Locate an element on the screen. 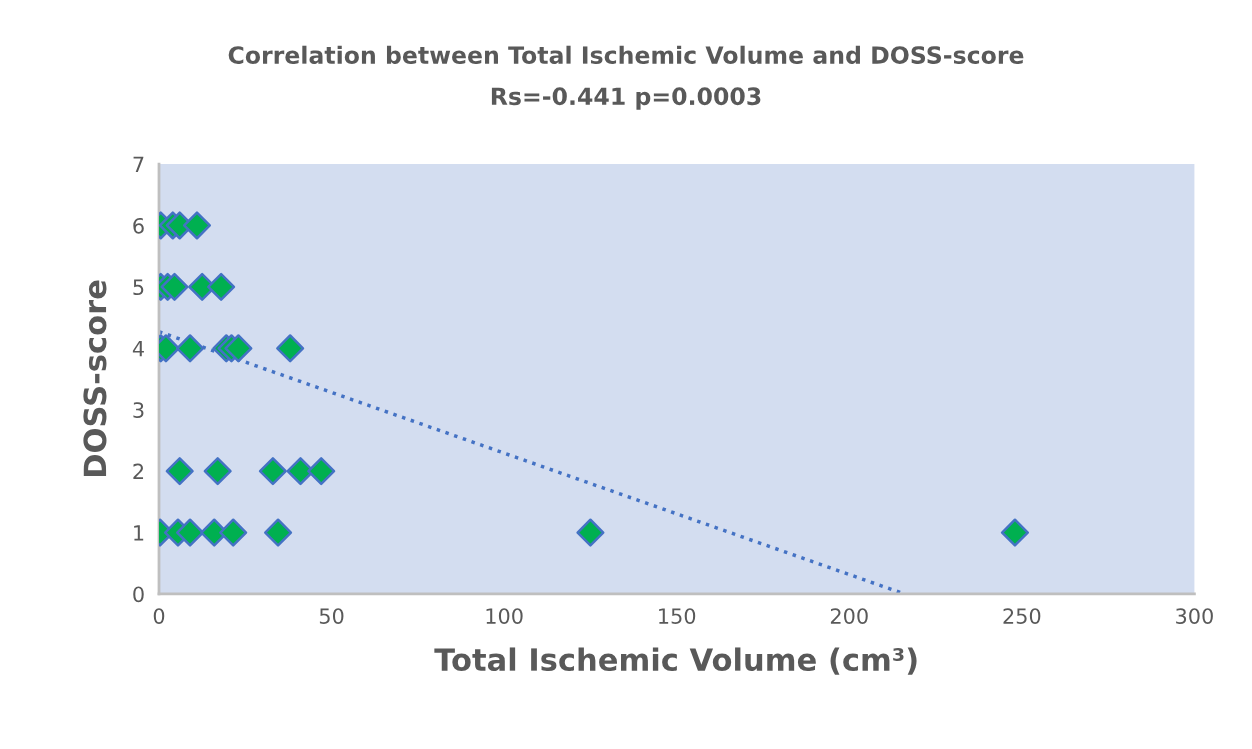 Image resolution: width=1252 pixels, height=749 pixels. y-tick-label: 3 is located at coordinates (138, 410).